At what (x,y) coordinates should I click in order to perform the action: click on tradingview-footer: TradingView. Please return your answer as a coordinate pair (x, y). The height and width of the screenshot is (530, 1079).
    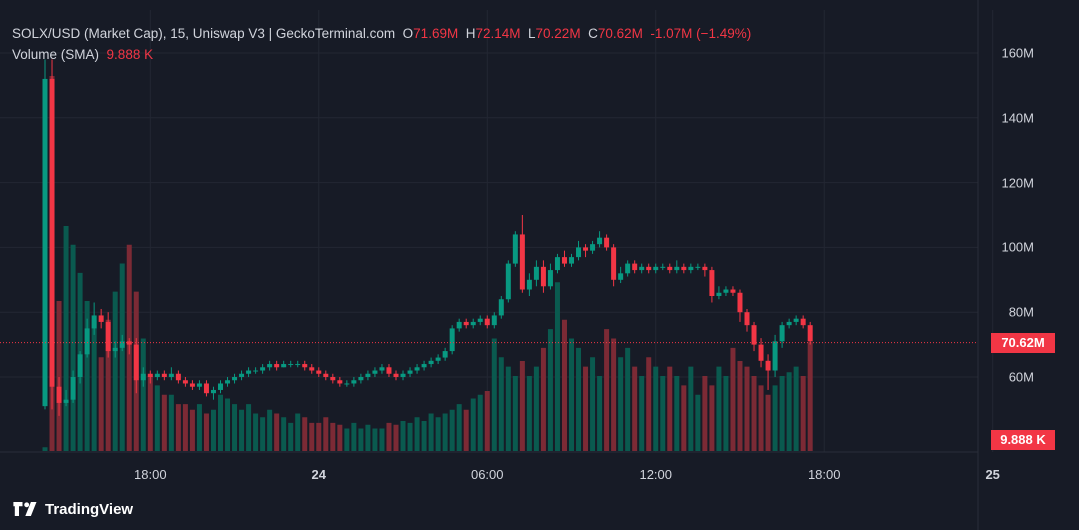
    Looking at the image, I should click on (73, 509).